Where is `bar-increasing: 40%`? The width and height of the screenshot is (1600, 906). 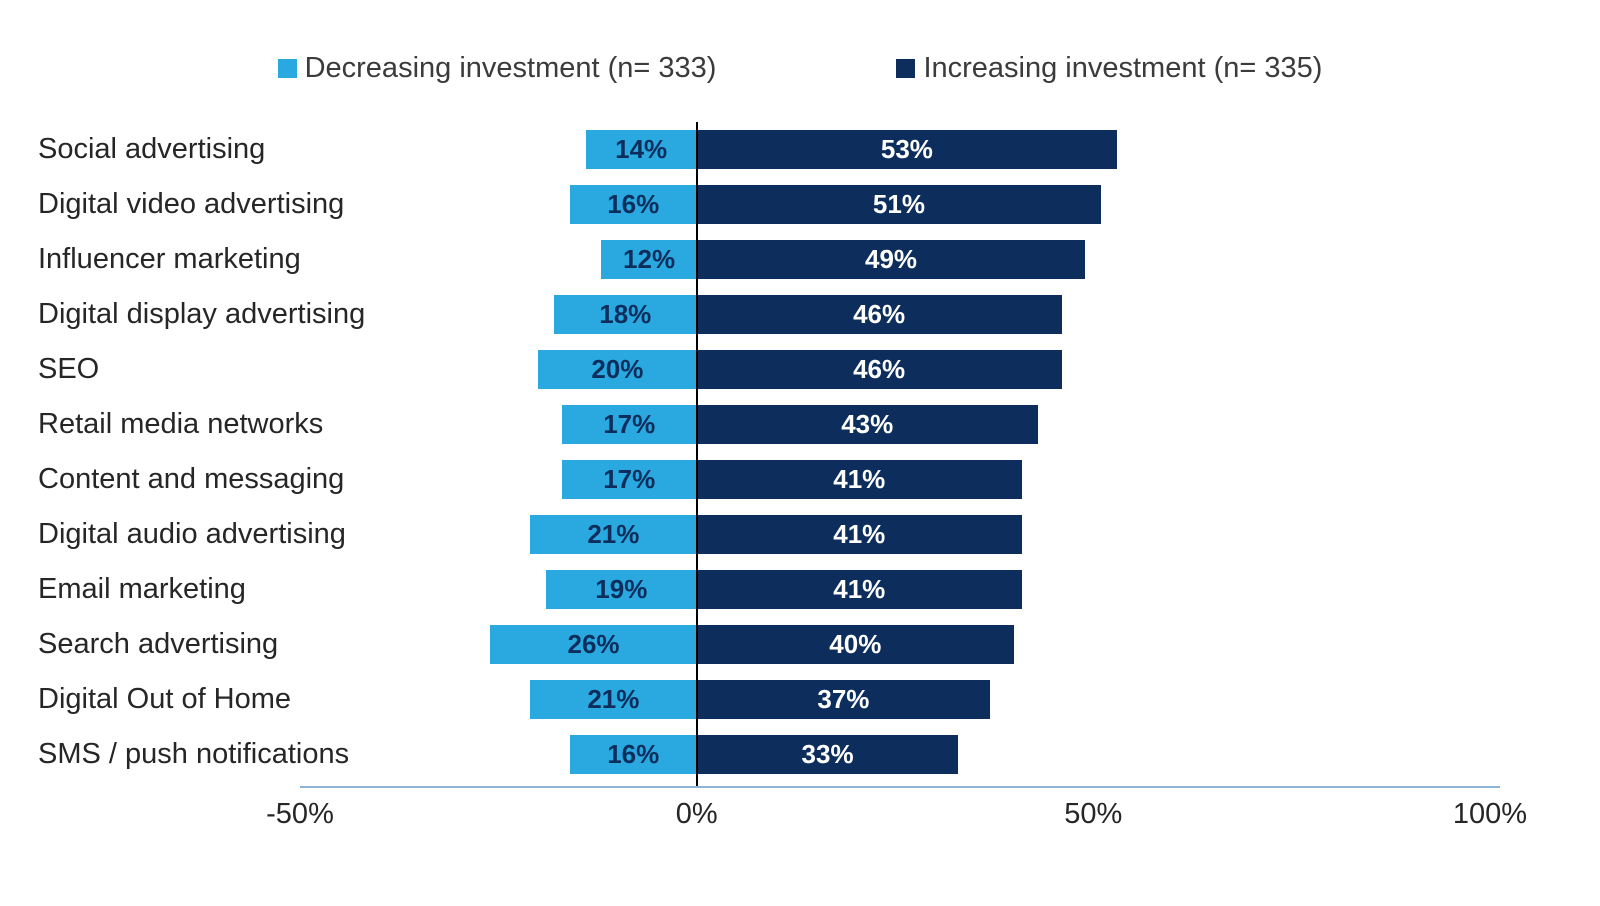
bar-increasing: 40% is located at coordinates (855, 644).